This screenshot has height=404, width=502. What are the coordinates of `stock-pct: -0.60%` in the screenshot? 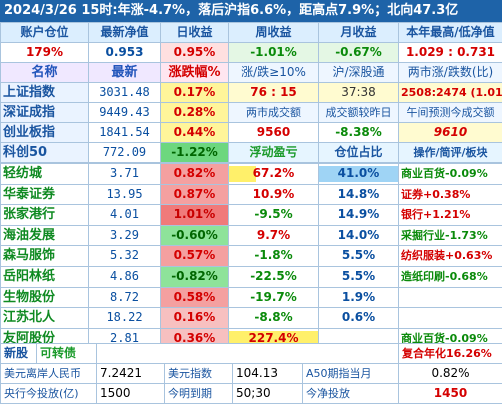 It's located at (195, 235).